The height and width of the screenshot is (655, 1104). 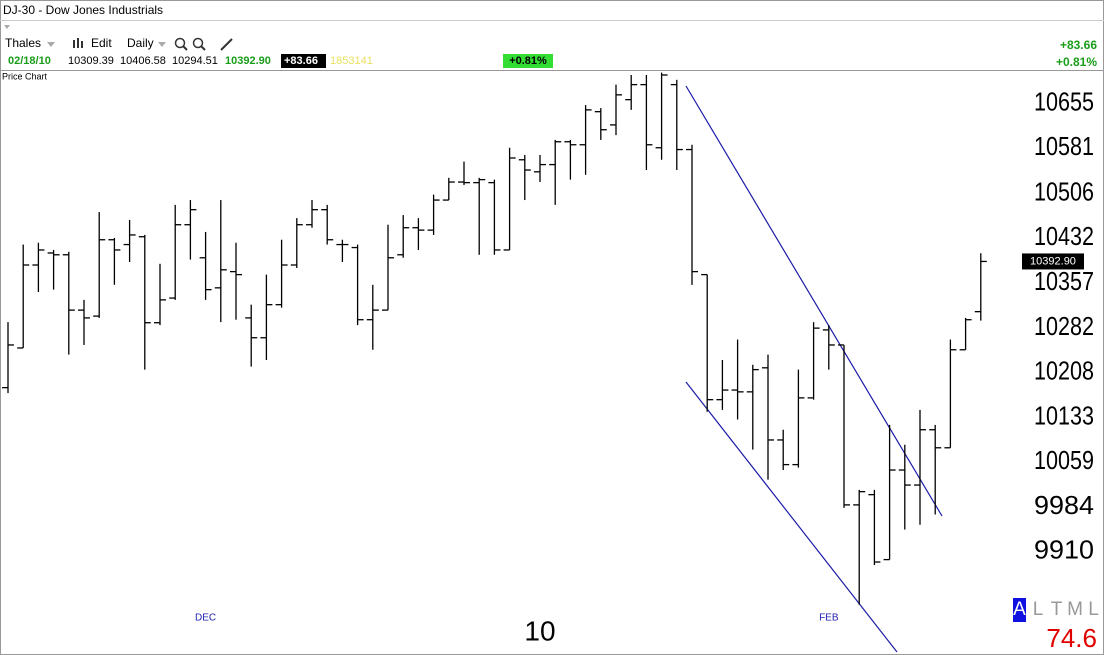 What do you see at coordinates (1057, 609) in the screenshot?
I see `indicator-letter: T` at bounding box center [1057, 609].